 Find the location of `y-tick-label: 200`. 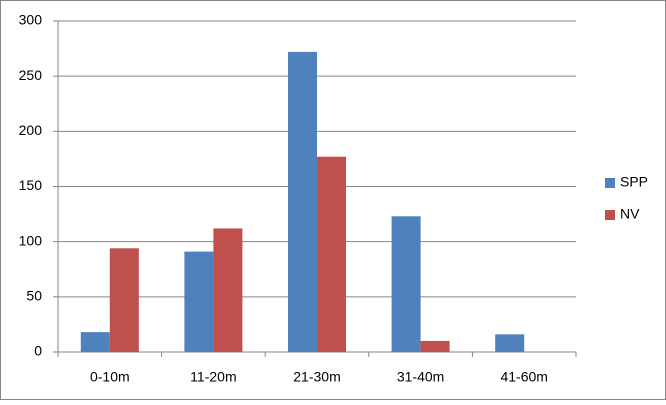

y-tick-label: 200 is located at coordinates (31, 130).